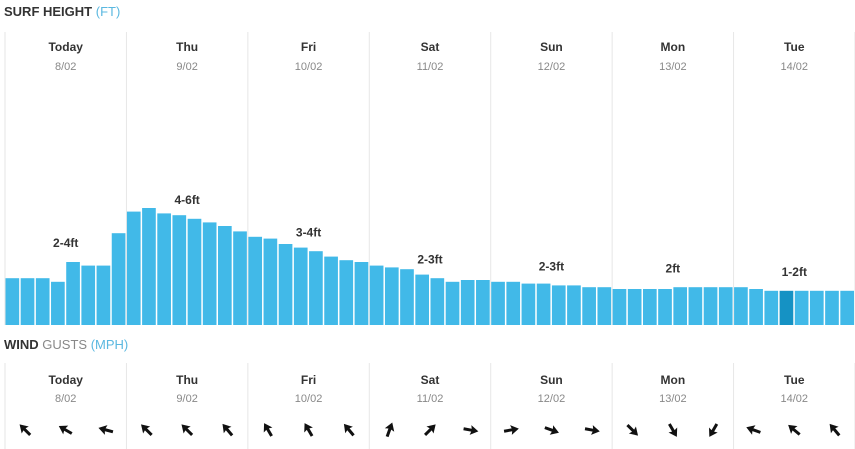  Describe the element at coordinates (48, 11) in the screenshot. I see `surf-title: SURF HEIGHT` at that location.